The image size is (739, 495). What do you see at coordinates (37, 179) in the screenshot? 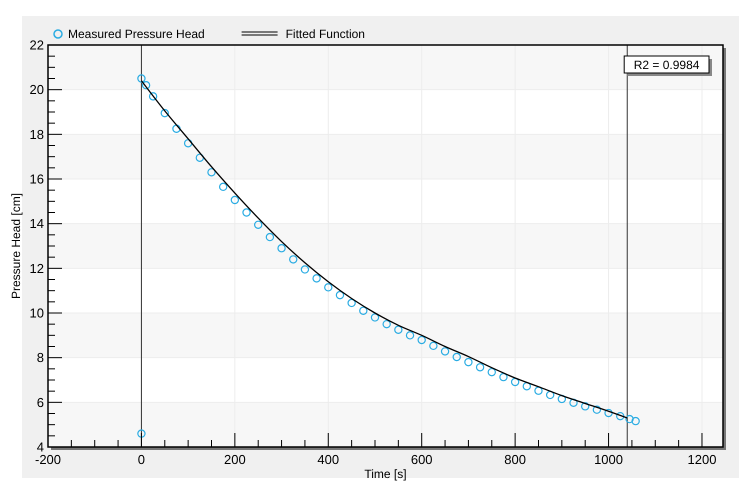
I see `y-tick-label: 16` at bounding box center [37, 179].